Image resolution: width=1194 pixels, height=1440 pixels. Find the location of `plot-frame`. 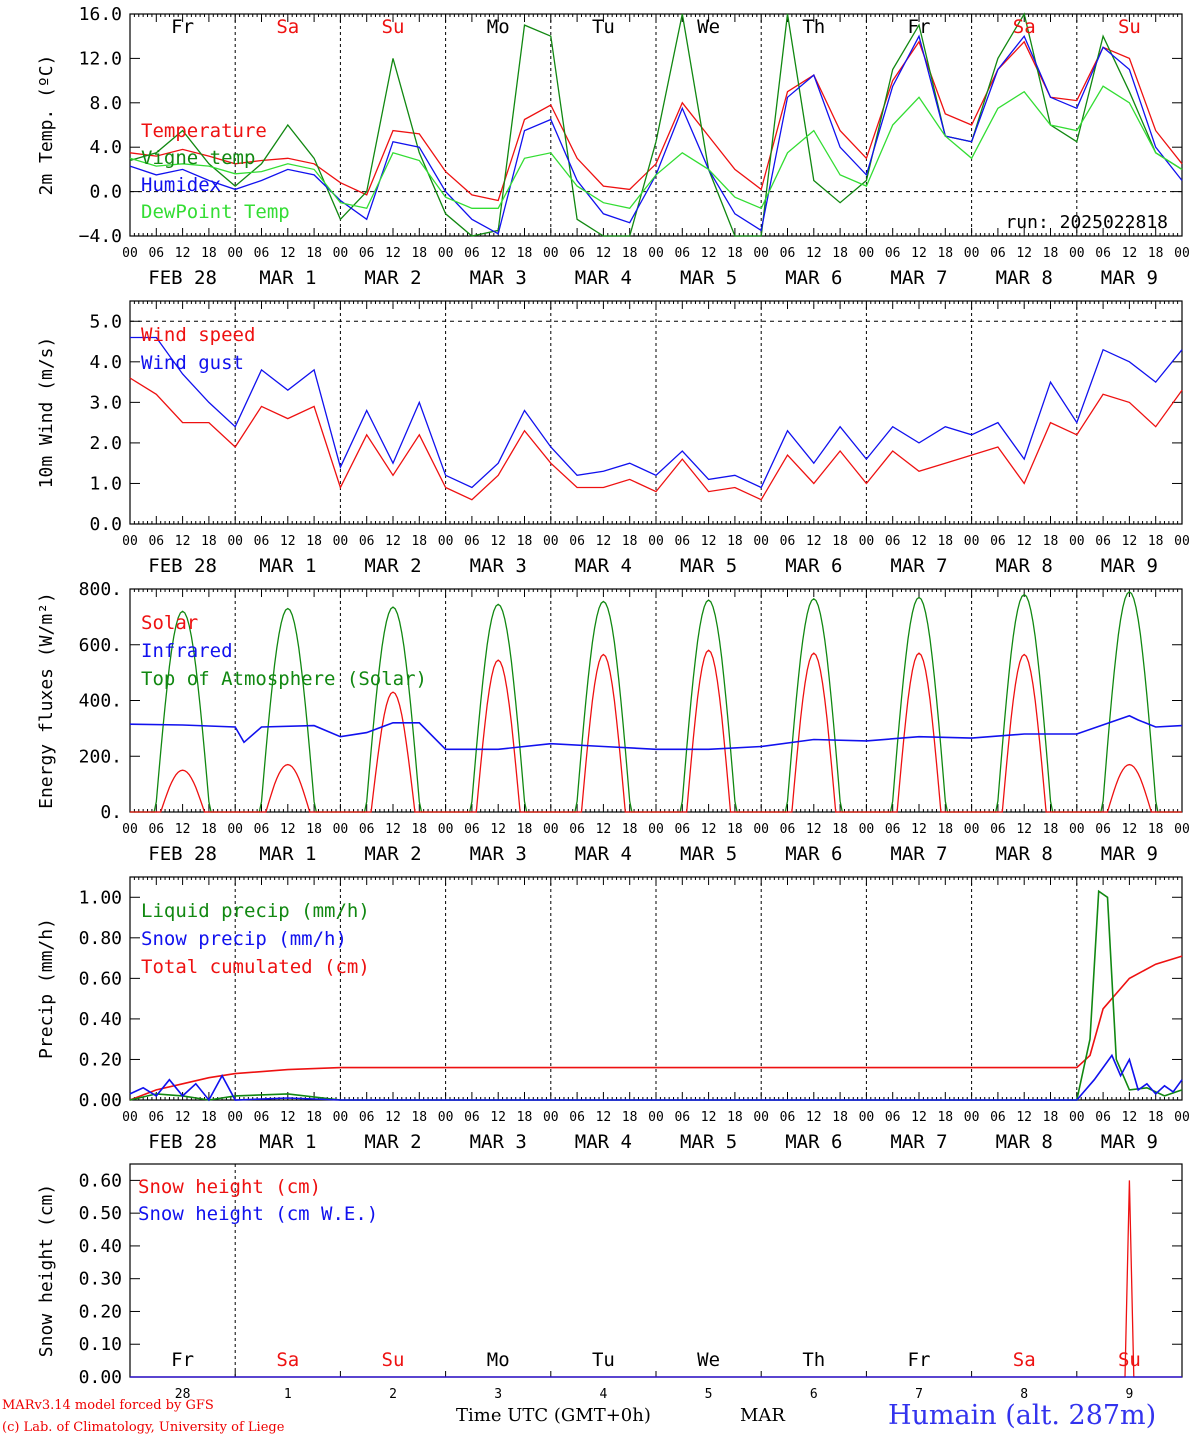

plot-frame is located at coordinates (656, 700).